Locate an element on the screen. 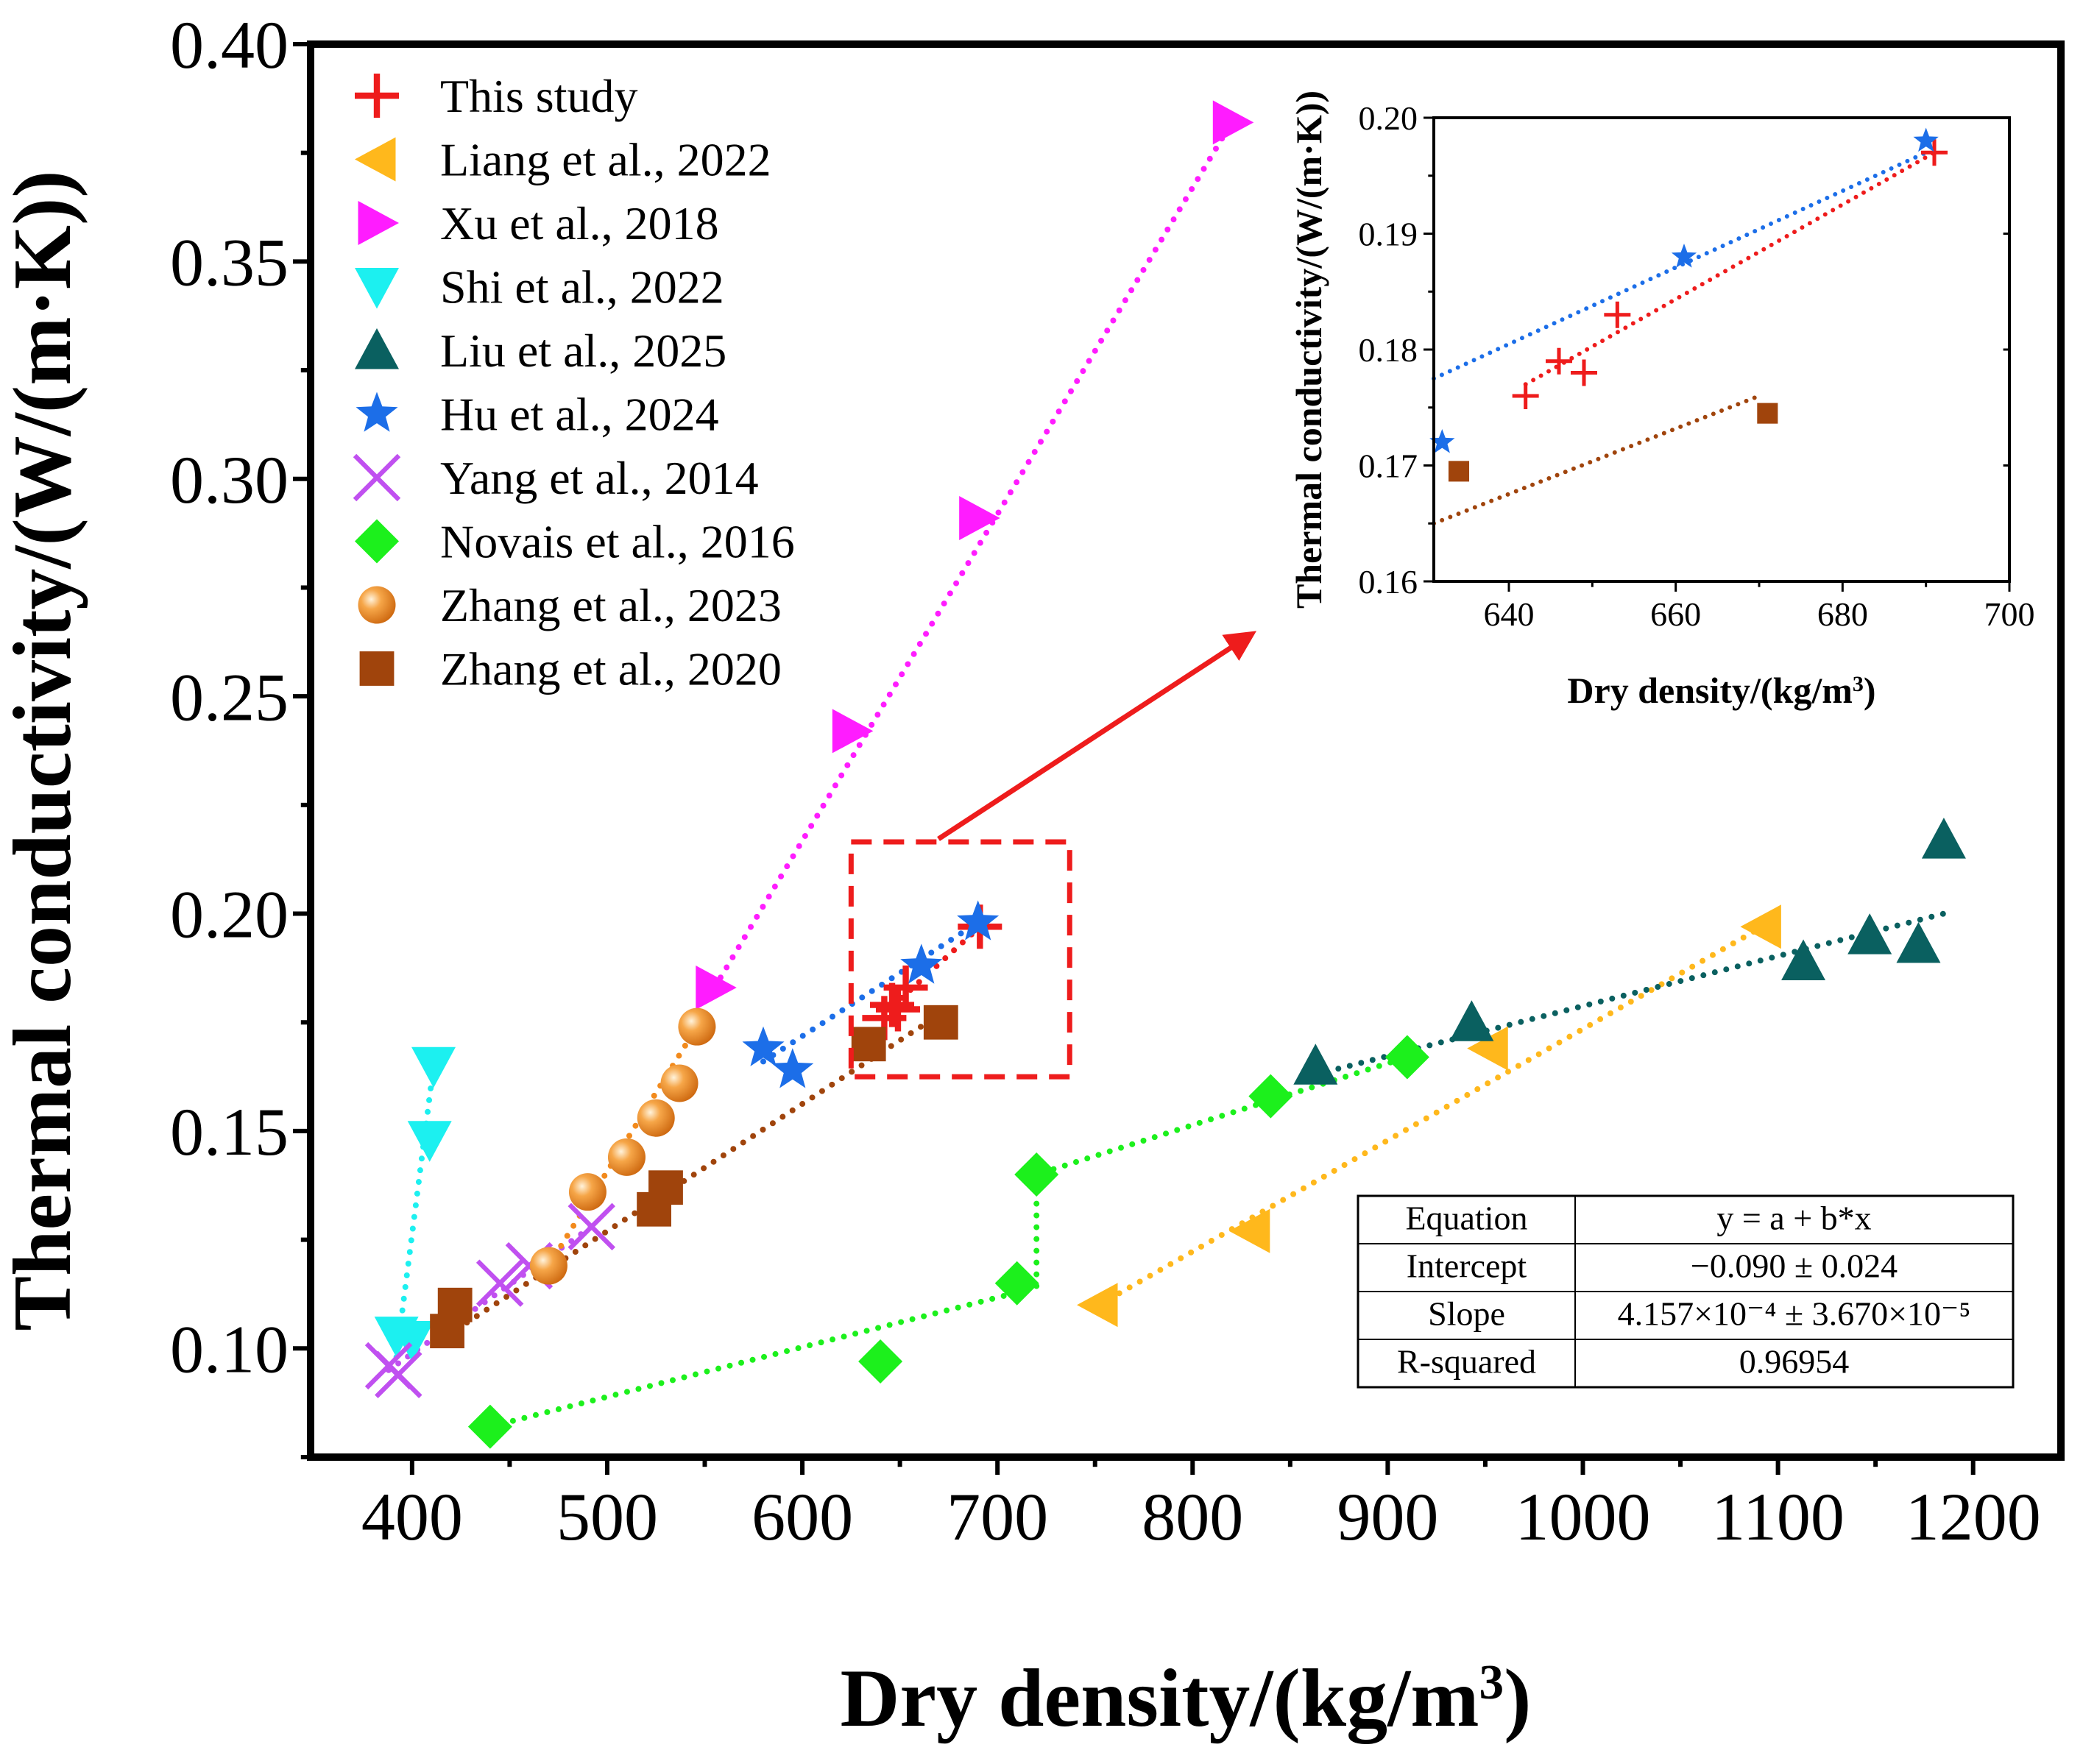 Image resolution: width=2083 pixels, height=1764 pixels. fit-table-value-1: −0.090 ± 0.024 is located at coordinates (1794, 1266).